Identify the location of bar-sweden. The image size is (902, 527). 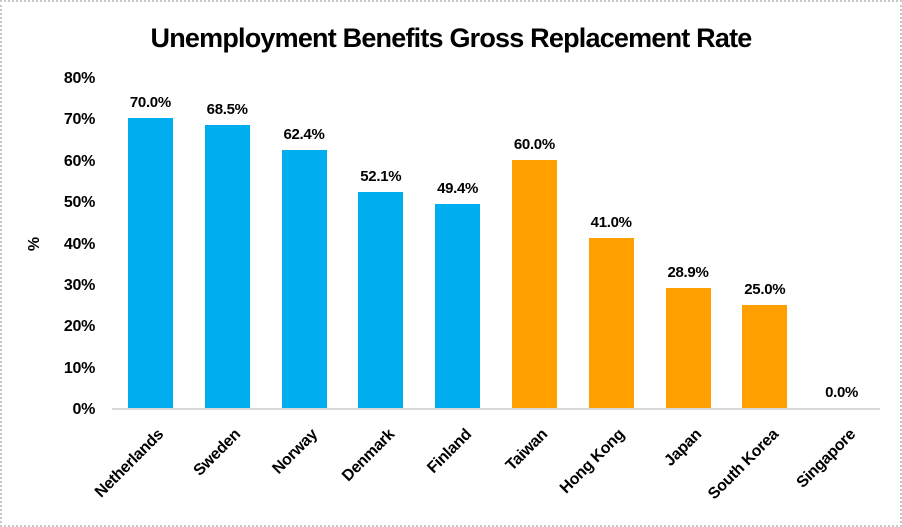
(227, 266).